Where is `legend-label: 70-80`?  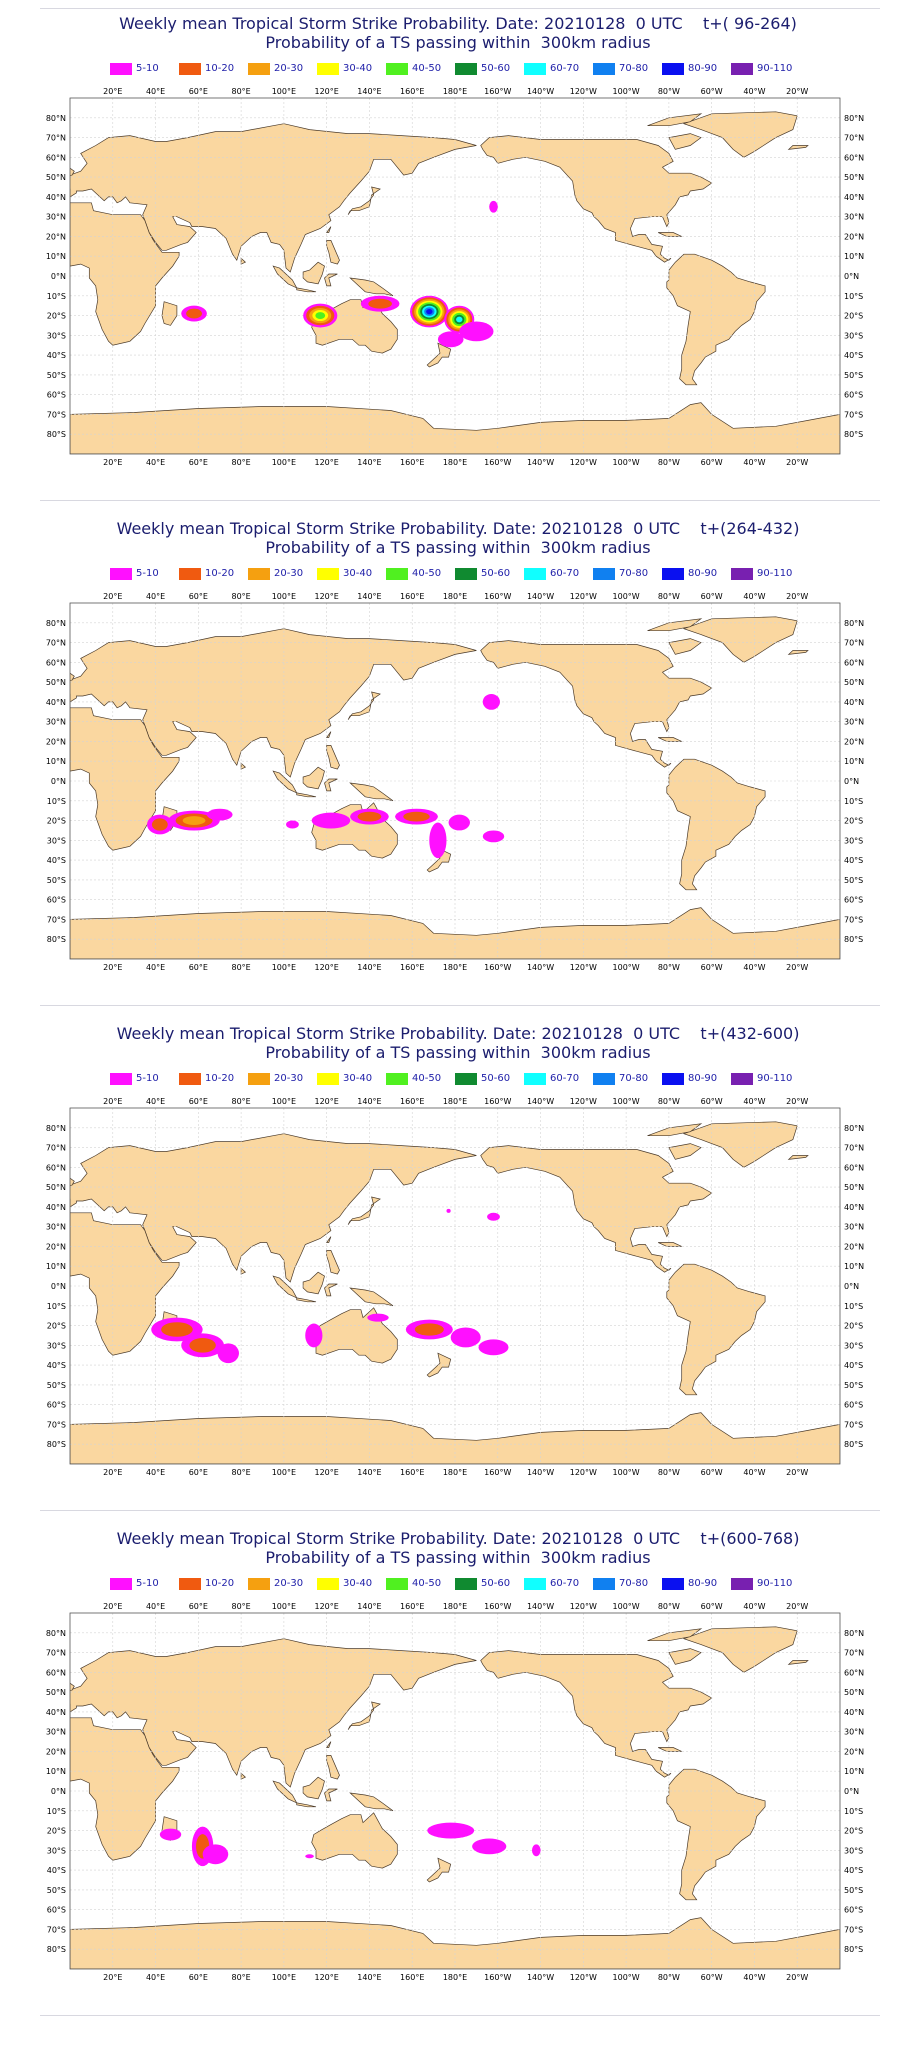
legend-label: 70-80 is located at coordinates (634, 573).